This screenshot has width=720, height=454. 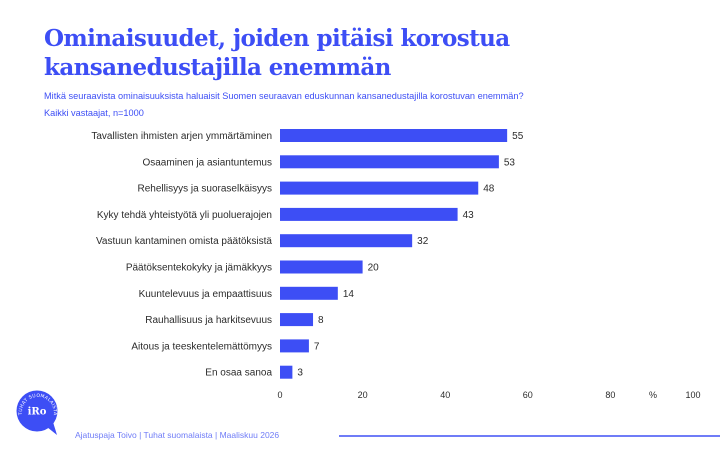 I want to click on value-label: 55, so click(x=518, y=136).